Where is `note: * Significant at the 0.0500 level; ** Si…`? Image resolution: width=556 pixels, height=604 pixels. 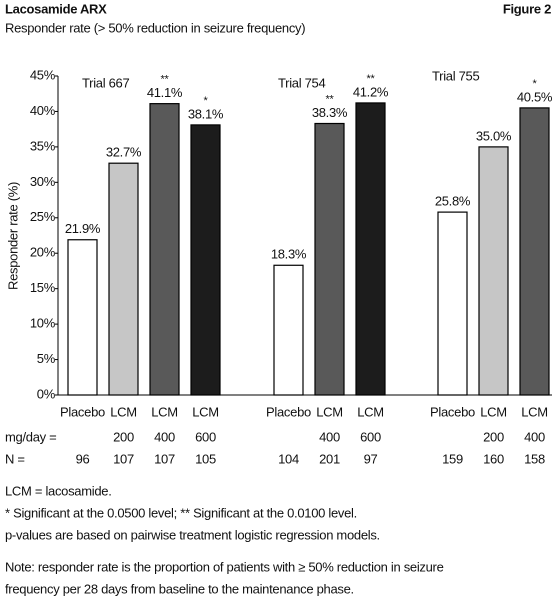
note: * Significant at the 0.0500 level; ** Si… is located at coordinates (181, 512).